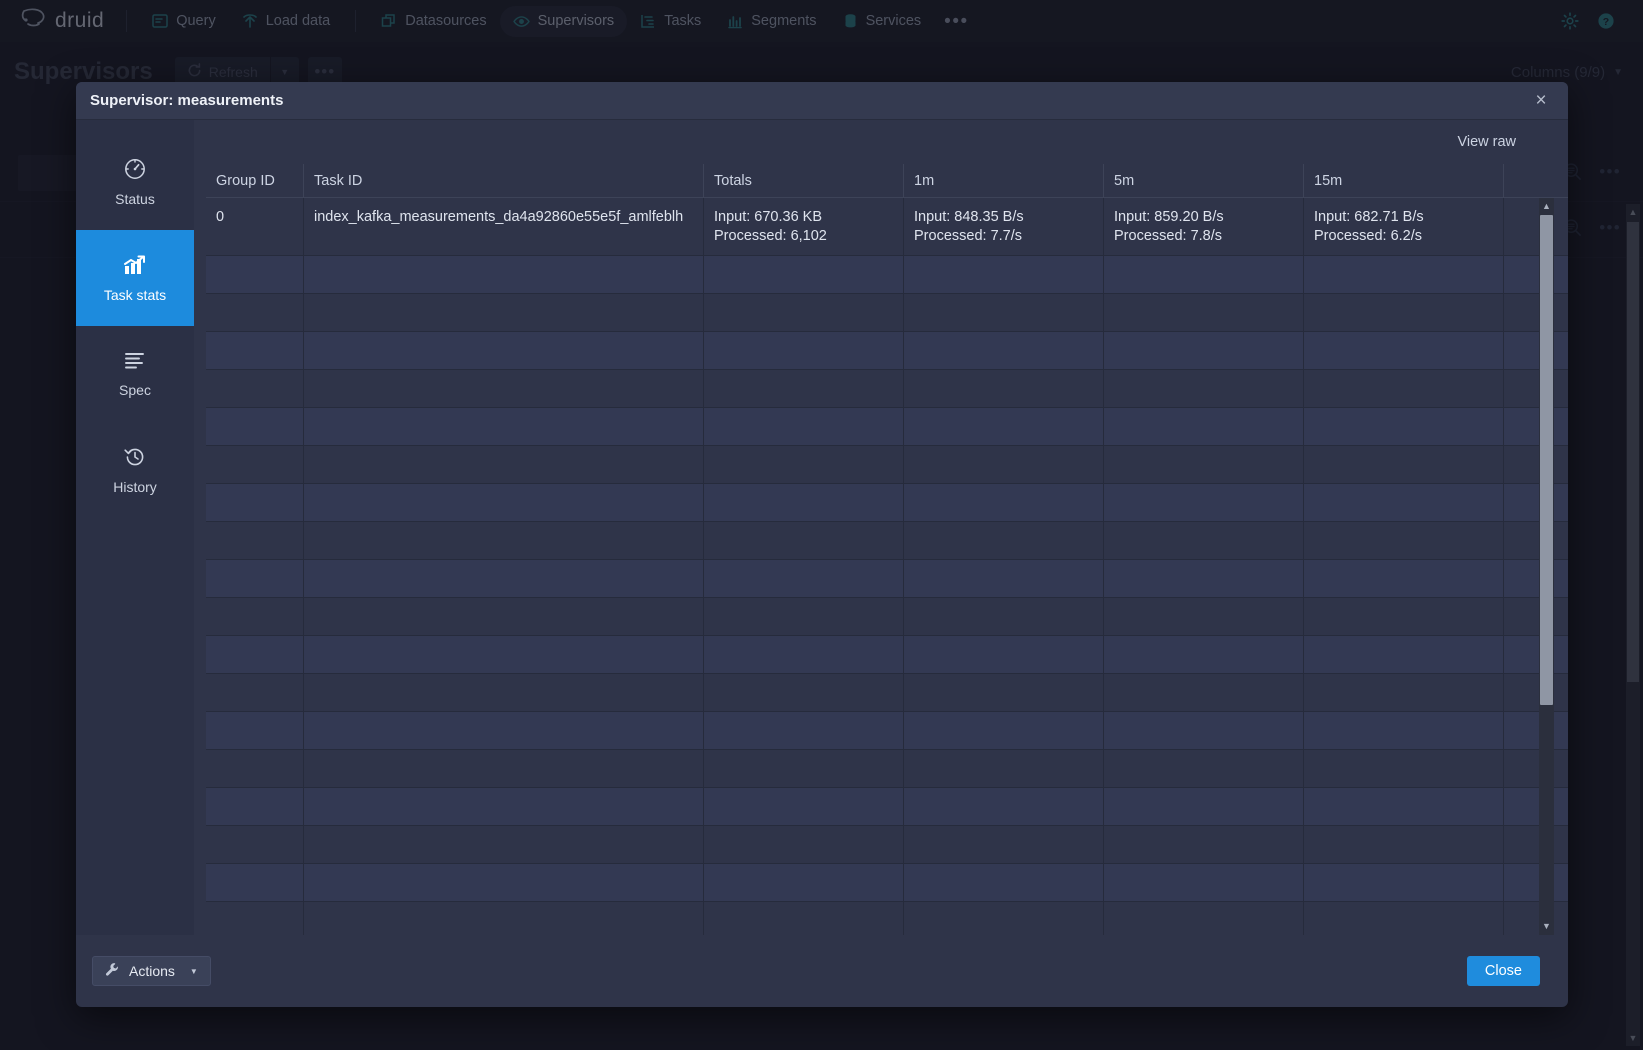 This screenshot has width=1643, height=1050. I want to click on column-header-task-id: Task ID, so click(504, 181).